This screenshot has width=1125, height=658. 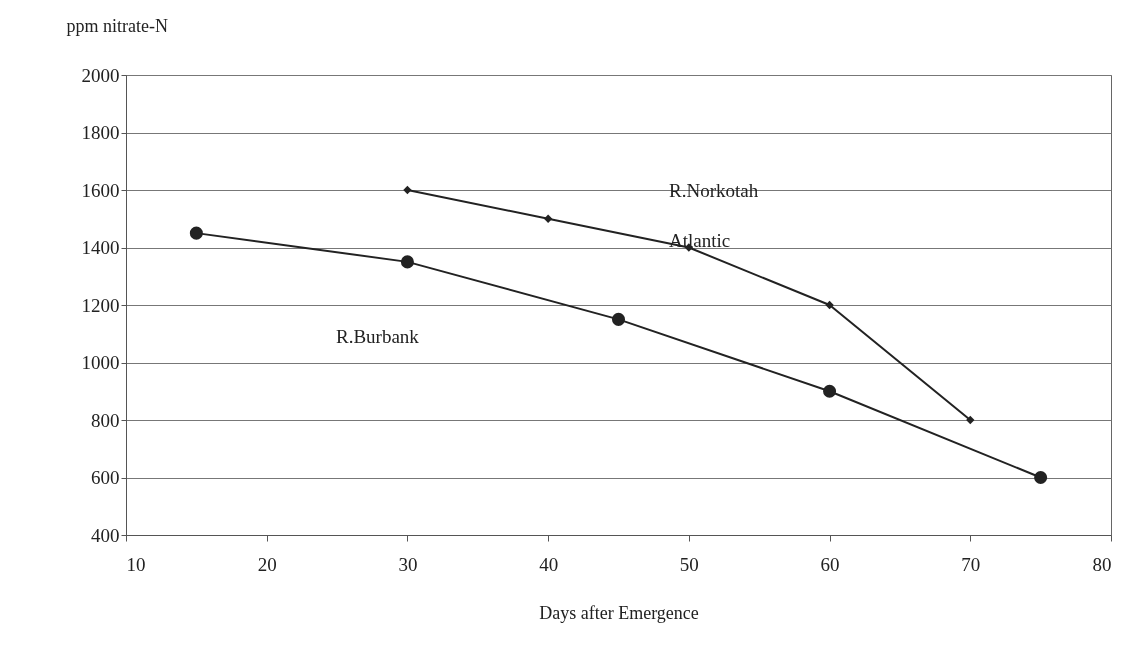 I want to click on y-tick-label: 1200, so click(x=100, y=305).